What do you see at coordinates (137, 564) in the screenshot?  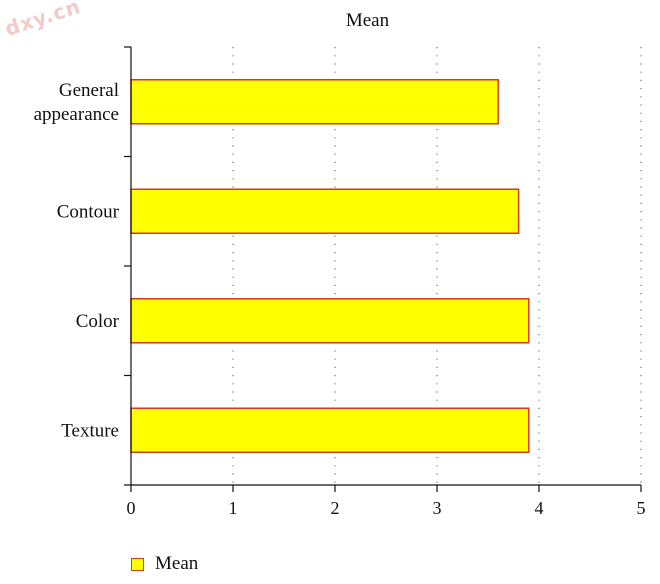 I see `legend-swatch` at bounding box center [137, 564].